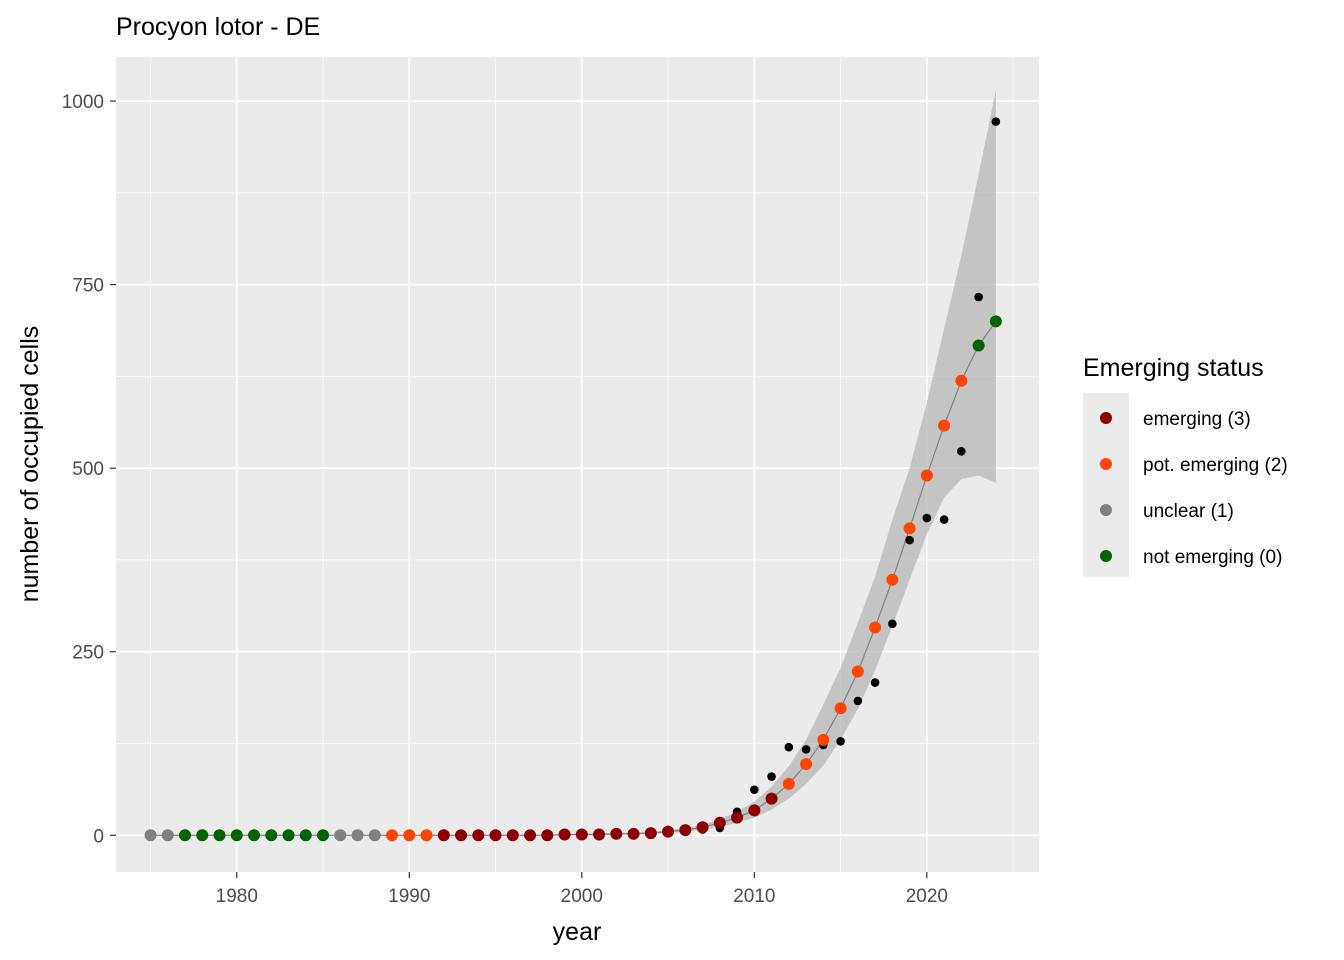  What do you see at coordinates (83, 102) in the screenshot?
I see `y-tick-label: 1000` at bounding box center [83, 102].